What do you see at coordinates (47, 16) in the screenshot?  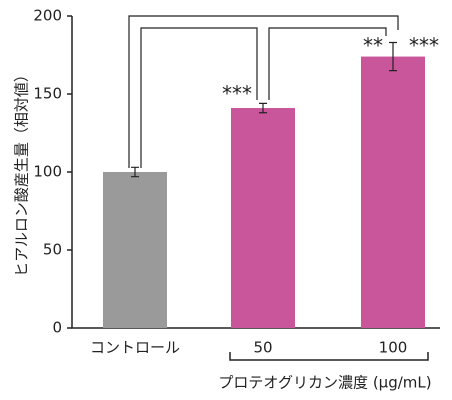 I see `y-tick-label: 200` at bounding box center [47, 16].